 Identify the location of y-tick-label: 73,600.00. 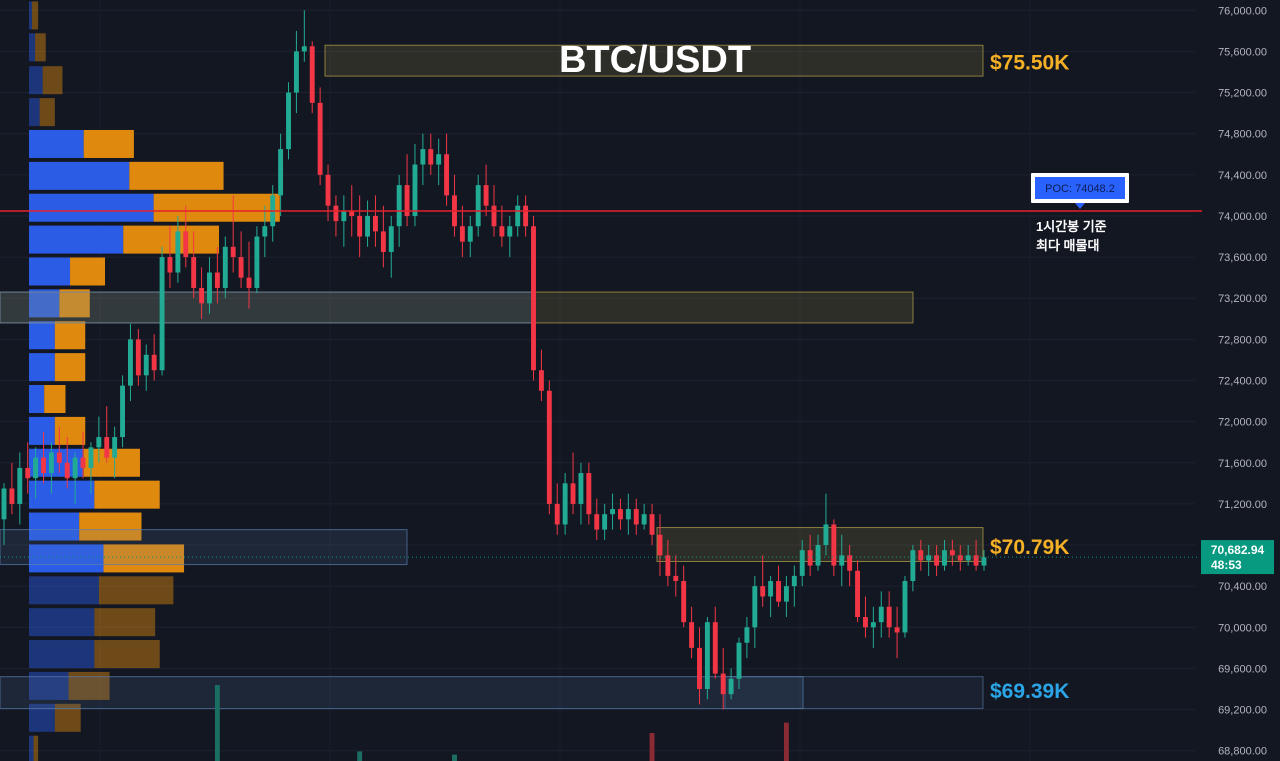
(1242, 258).